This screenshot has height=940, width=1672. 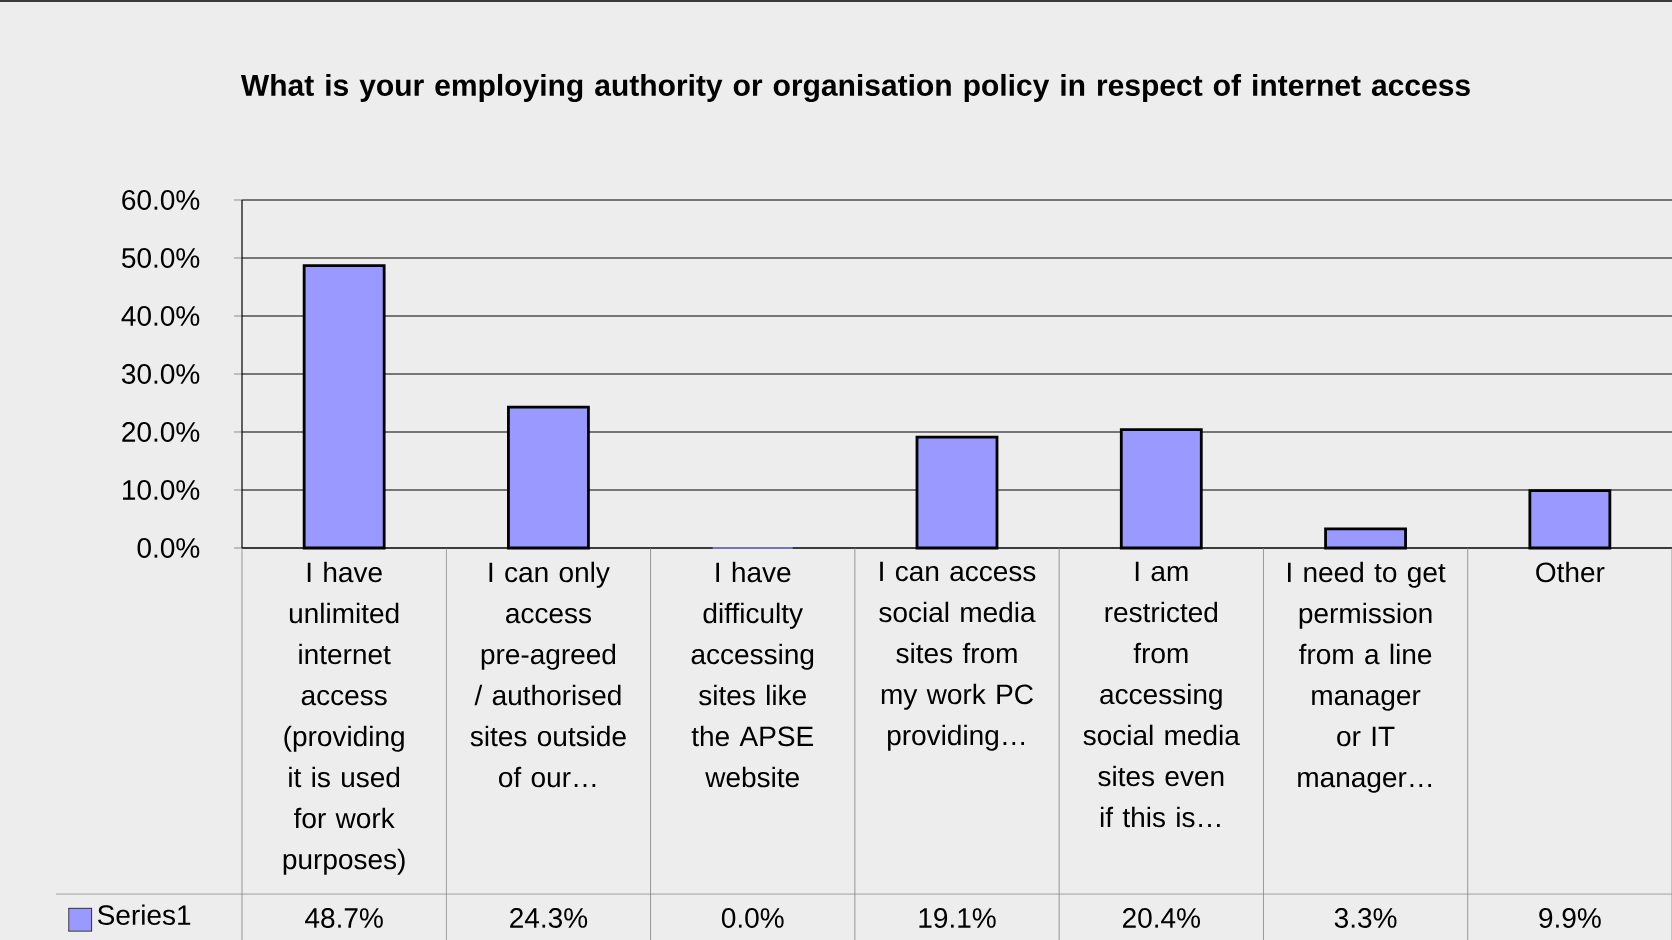 I want to click on data-label: 24.3%, so click(x=549, y=918).